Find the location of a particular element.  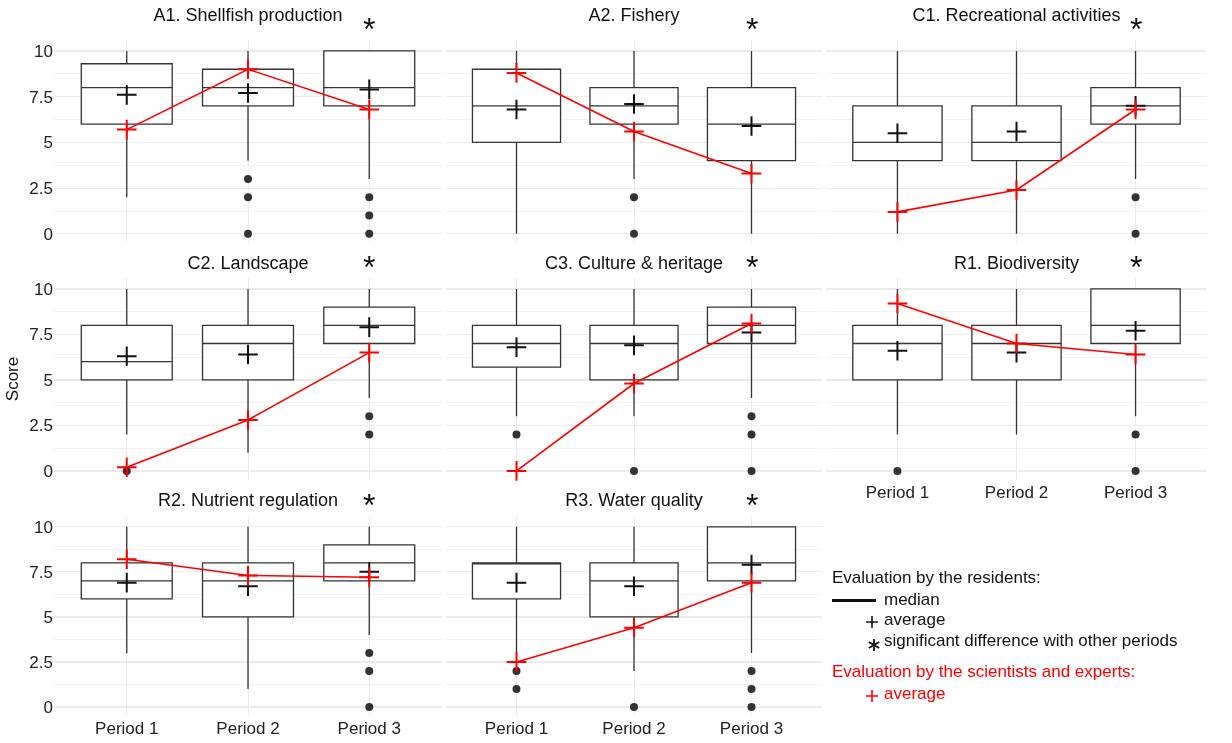

text: Evaluation by the scientists and experts: is located at coordinates (984, 672).